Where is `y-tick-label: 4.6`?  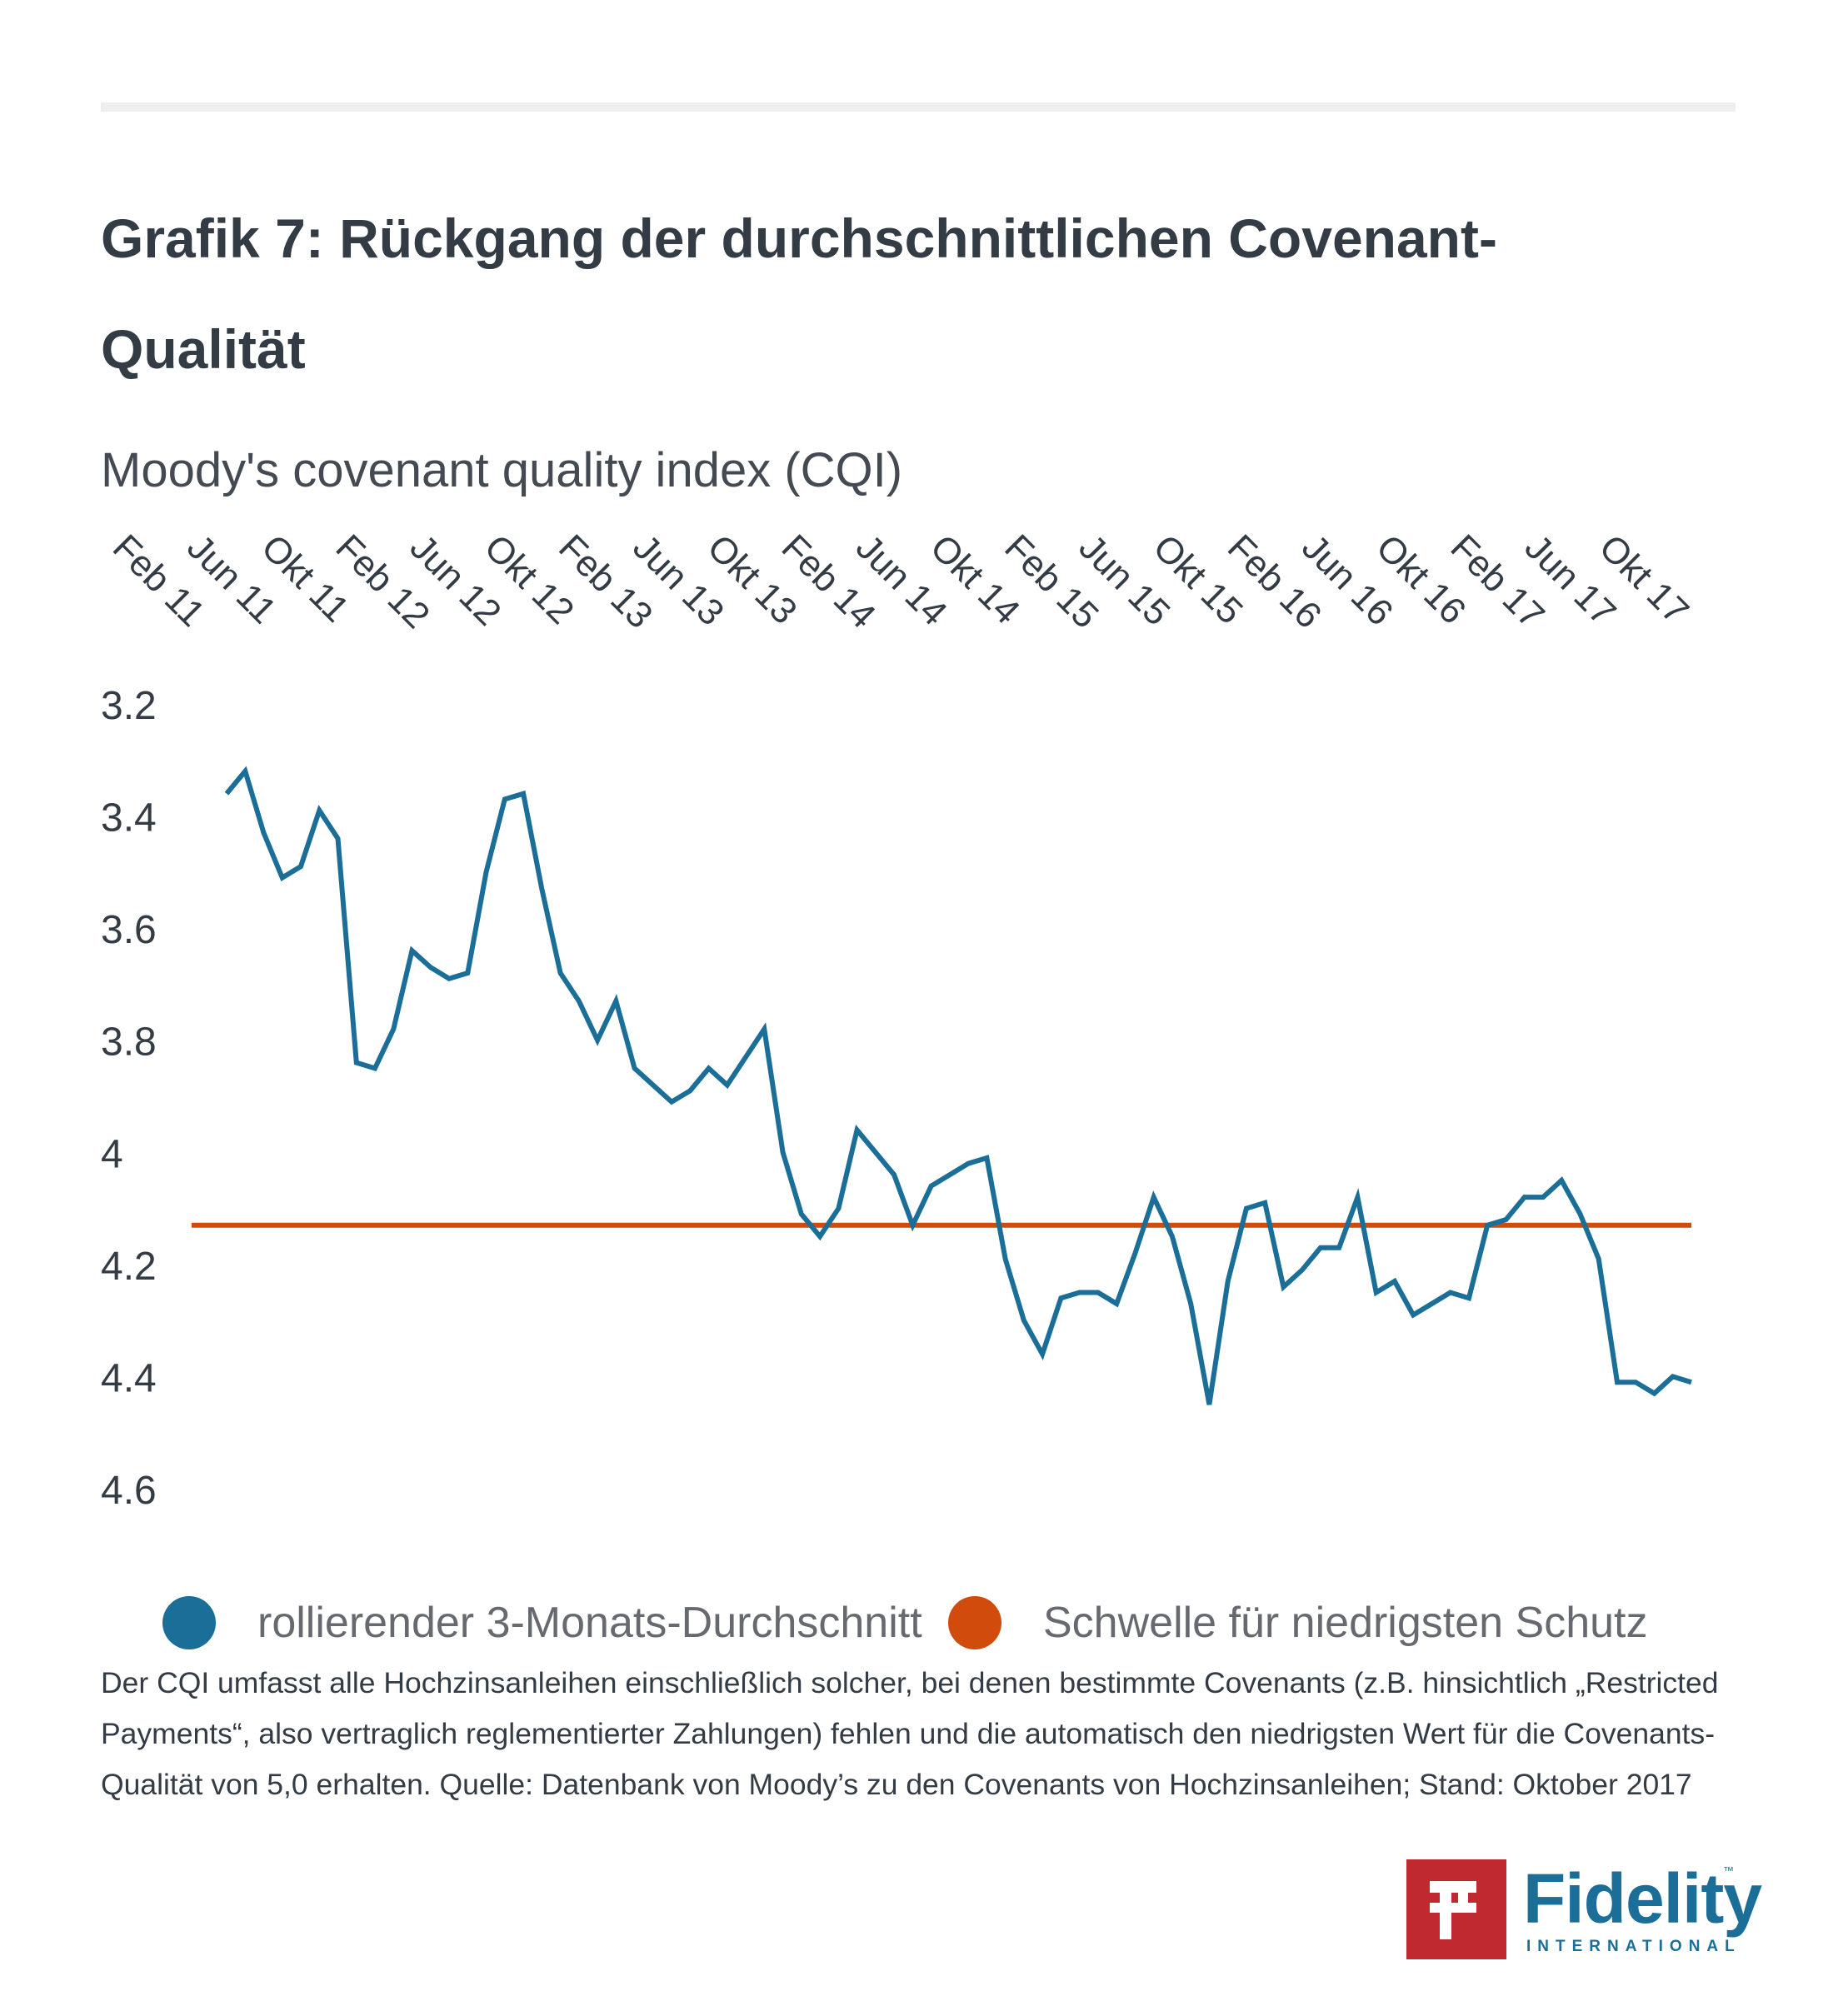
y-tick-label: 4.6 is located at coordinates (129, 1491).